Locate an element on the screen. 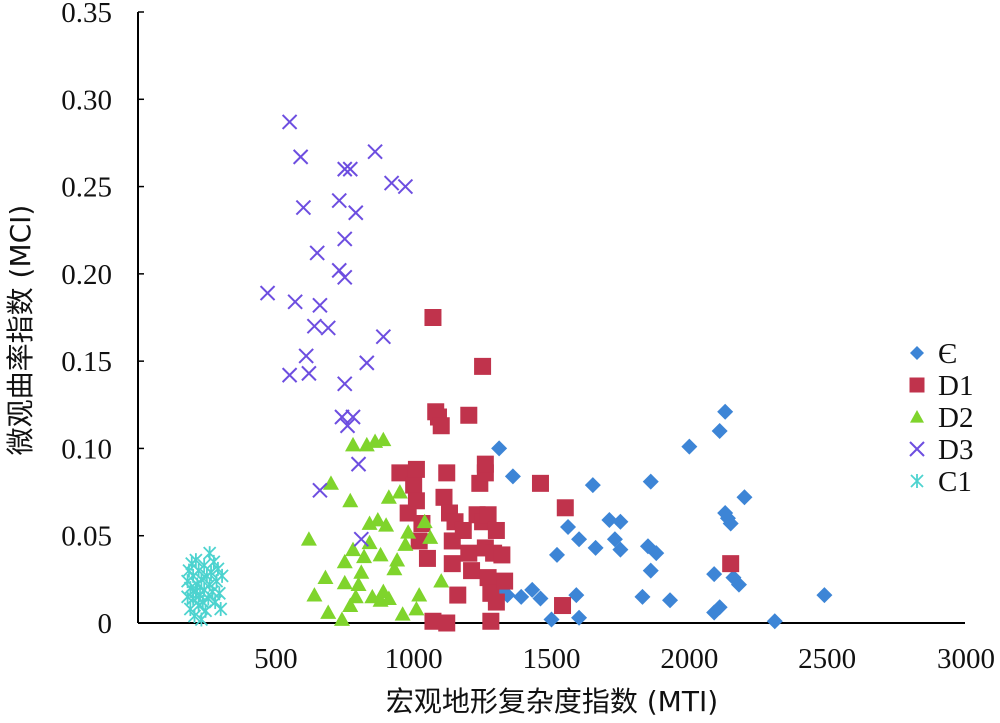 This screenshot has height=723, width=1000. legend-item-D1: D1 is located at coordinates (941, 386).